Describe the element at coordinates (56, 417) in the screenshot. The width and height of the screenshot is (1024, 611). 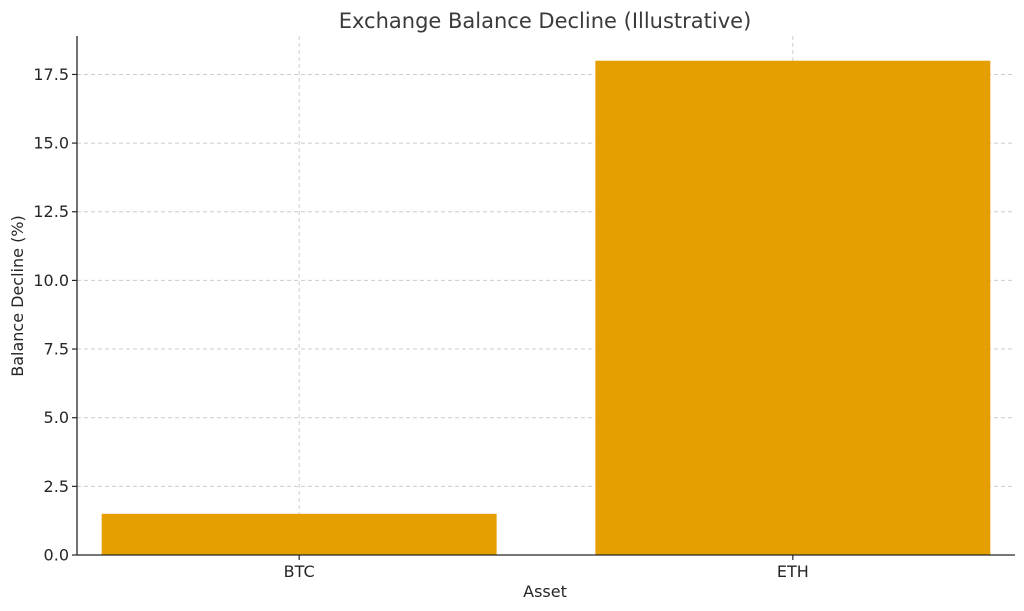
I see `y-tick-label: 5.0` at that location.